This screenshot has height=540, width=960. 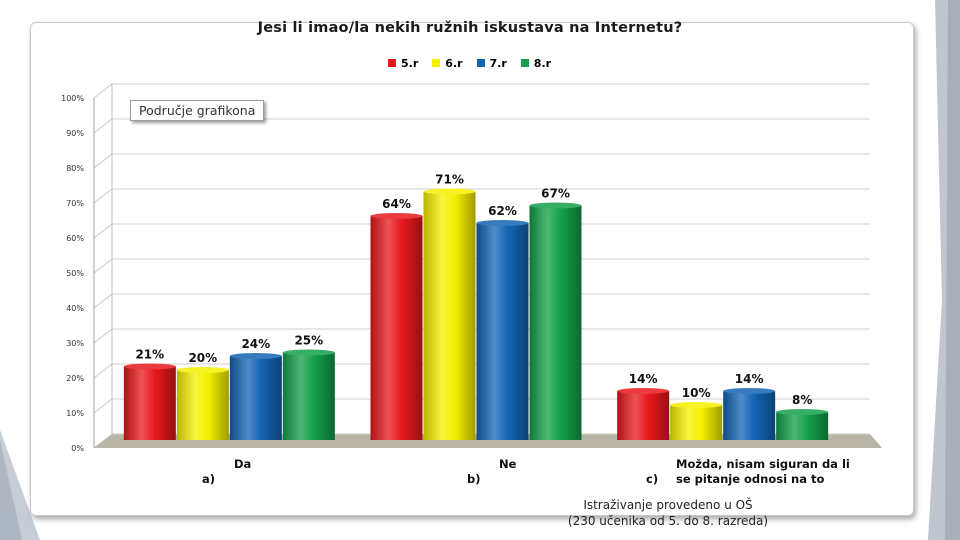 I want to click on y-tick-label: 50%, so click(x=75, y=273).